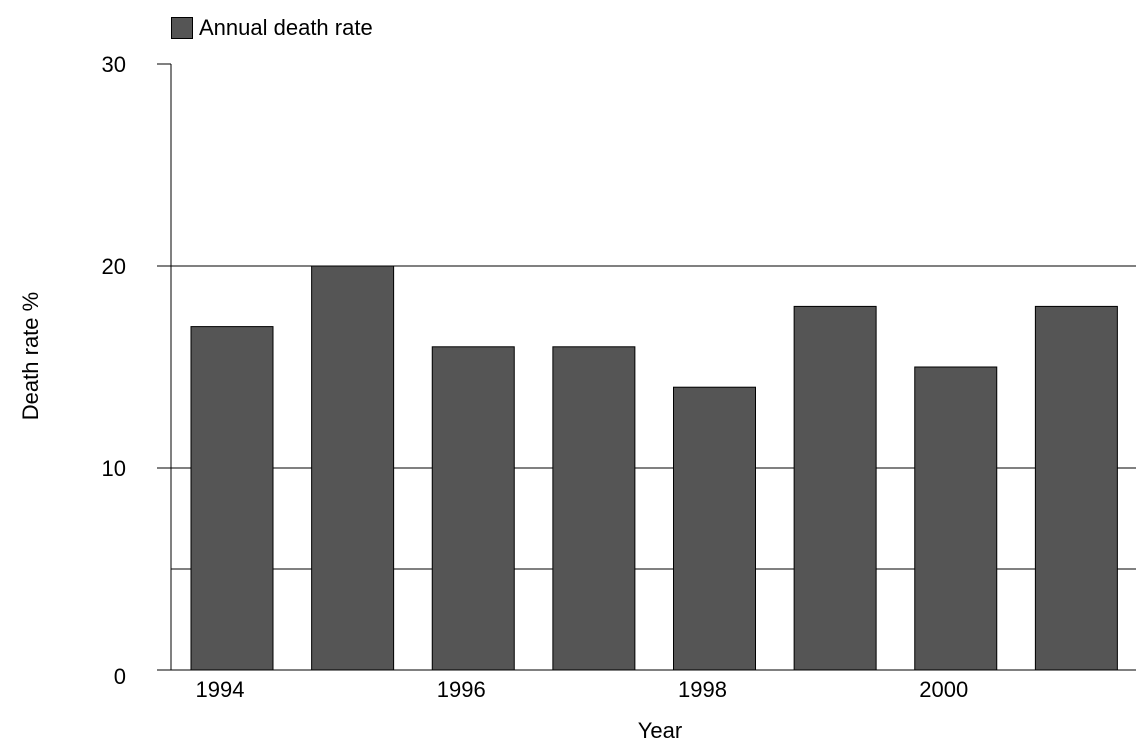 The image size is (1136, 745). I want to click on y-tick-label: 0, so click(120, 676).